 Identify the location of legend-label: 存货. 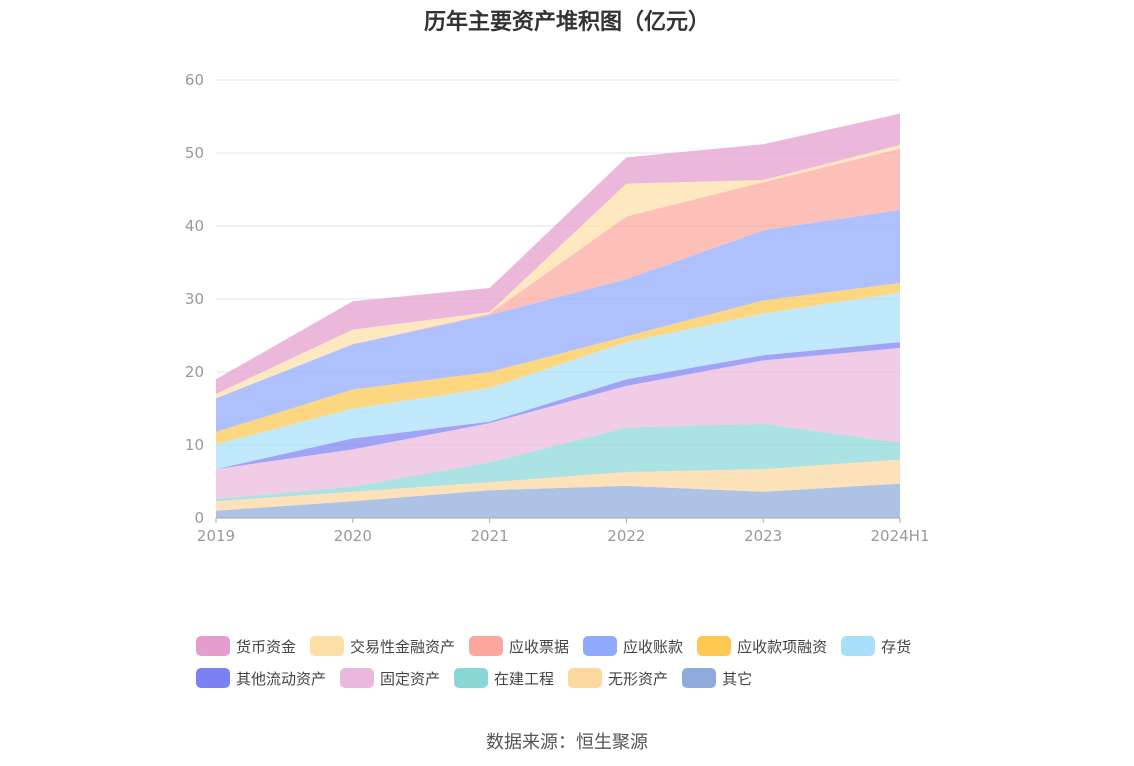
(896, 646).